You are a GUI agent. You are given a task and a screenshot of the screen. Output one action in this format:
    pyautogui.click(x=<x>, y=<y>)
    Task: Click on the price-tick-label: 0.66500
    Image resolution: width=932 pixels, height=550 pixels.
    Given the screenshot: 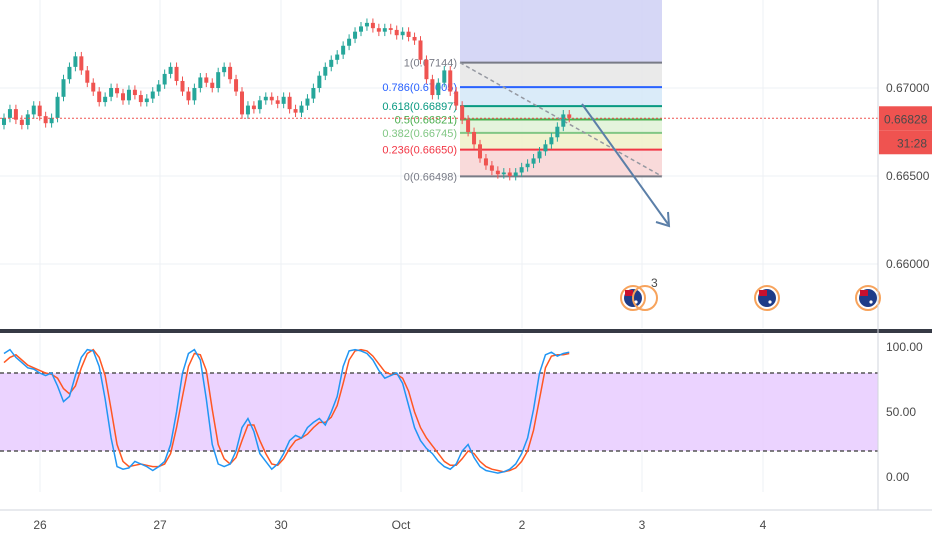 What is the action you would take?
    pyautogui.click(x=908, y=176)
    